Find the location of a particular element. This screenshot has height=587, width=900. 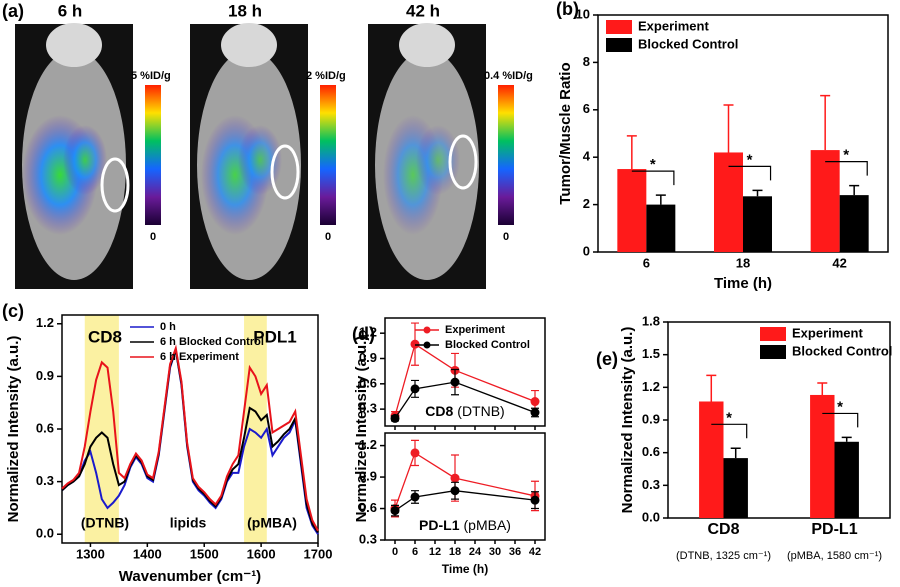

scale-max: 2 %ID/g is located at coordinates (326, 76).